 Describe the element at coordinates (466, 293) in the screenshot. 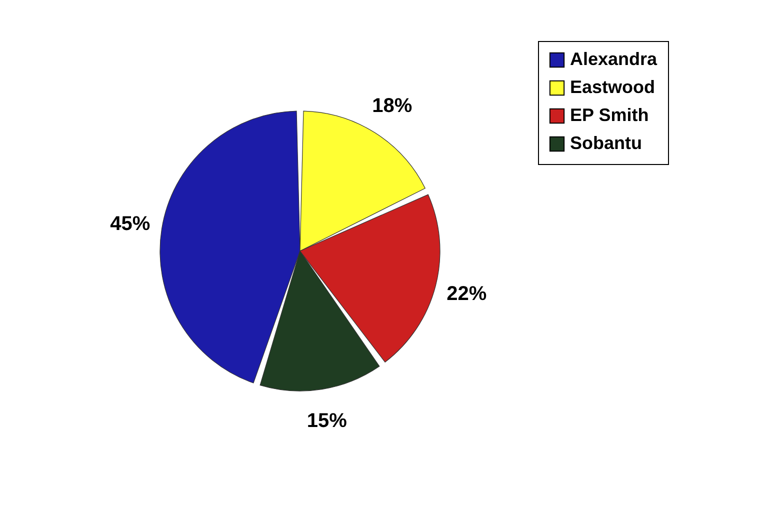

I see `data-label: 22%` at that location.